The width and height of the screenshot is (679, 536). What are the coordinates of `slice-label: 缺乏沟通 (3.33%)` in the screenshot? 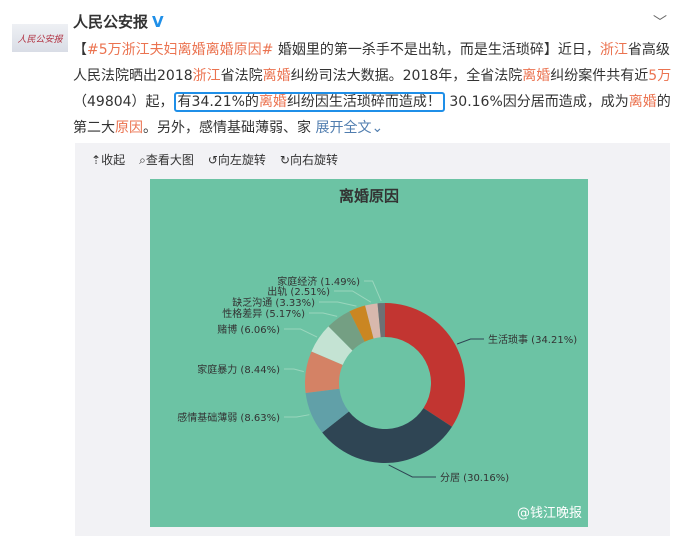 It's located at (273, 302).